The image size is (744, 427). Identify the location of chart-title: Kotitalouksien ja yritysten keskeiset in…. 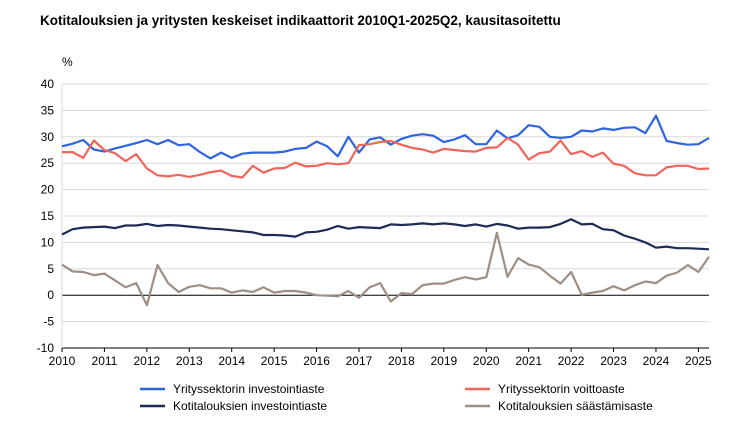
(300, 20).